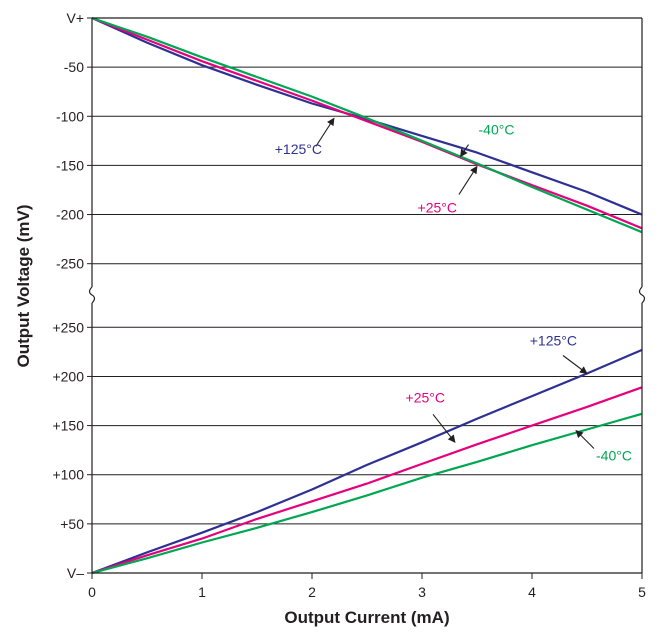 The height and width of the screenshot is (635, 659). I want to click on y-tick-label: -250, so click(70, 264).